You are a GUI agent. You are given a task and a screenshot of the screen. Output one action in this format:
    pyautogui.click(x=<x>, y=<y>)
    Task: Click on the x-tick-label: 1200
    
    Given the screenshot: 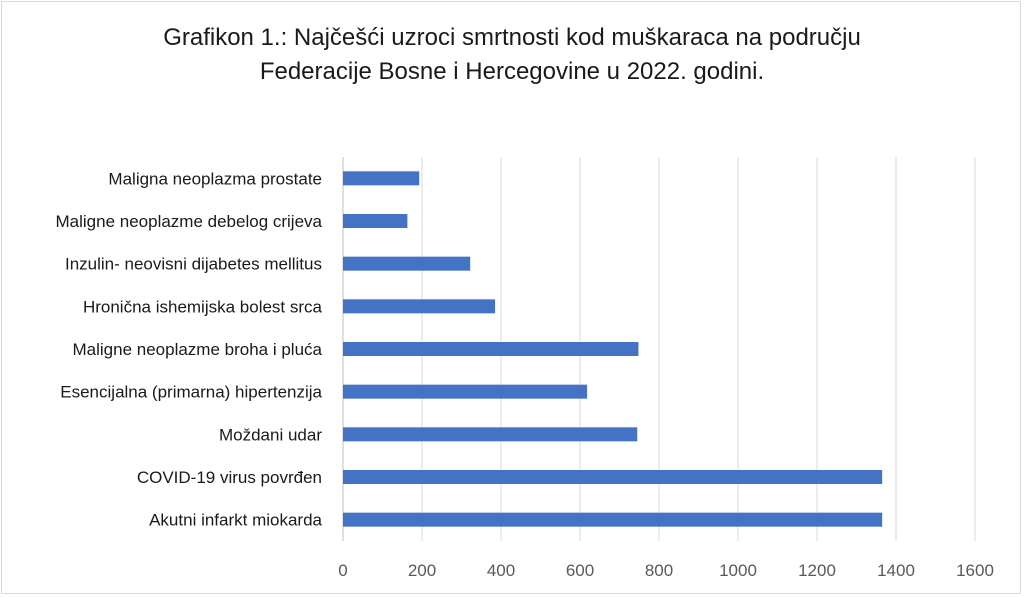 What is the action you would take?
    pyautogui.click(x=817, y=570)
    